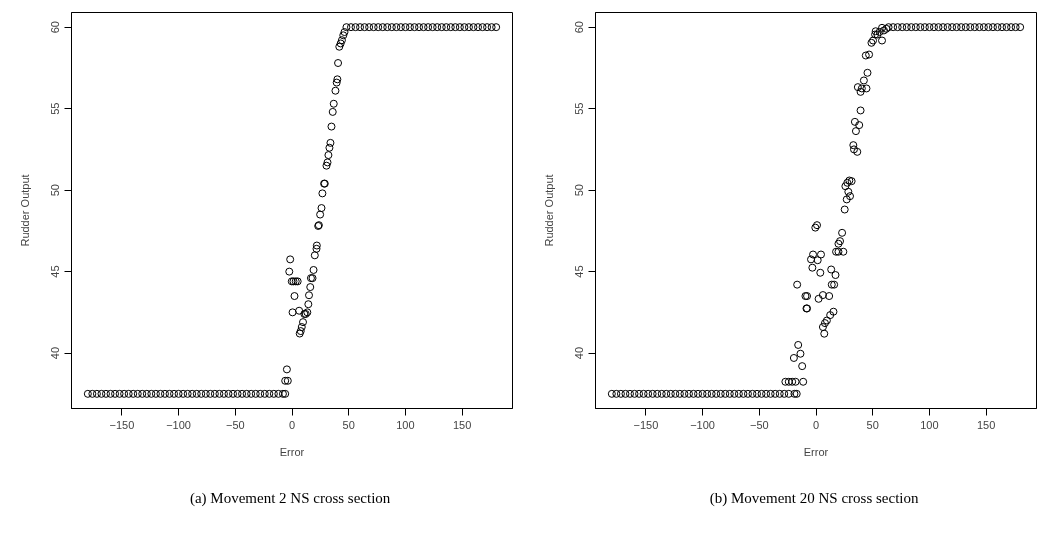 Image resolution: width=1049 pixels, height=551 pixels. What do you see at coordinates (816, 451) in the screenshot?
I see `x-axis-title: Error` at bounding box center [816, 451].